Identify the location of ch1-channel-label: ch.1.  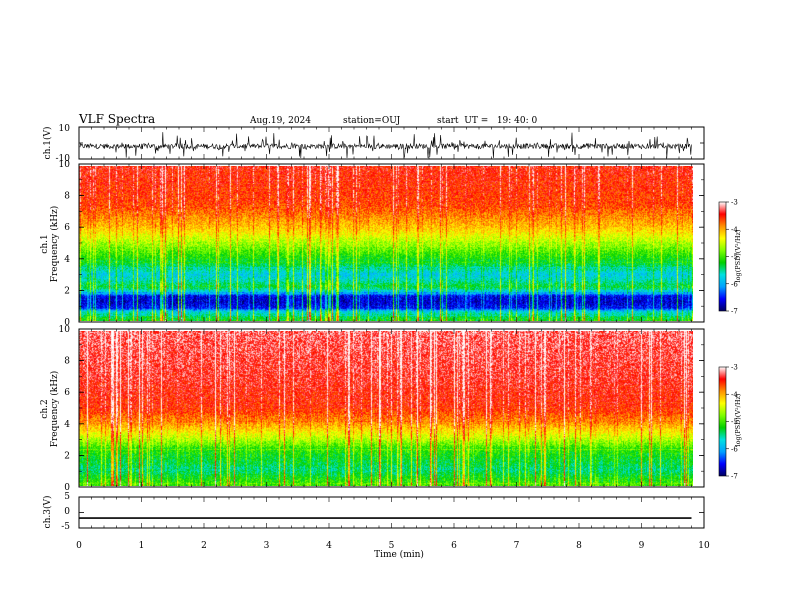
(45, 243).